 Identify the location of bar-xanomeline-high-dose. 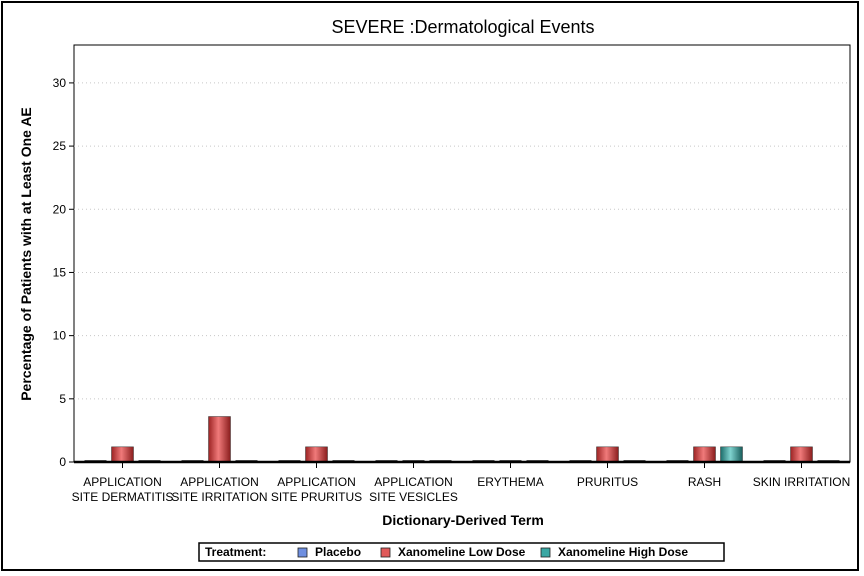
(731, 454).